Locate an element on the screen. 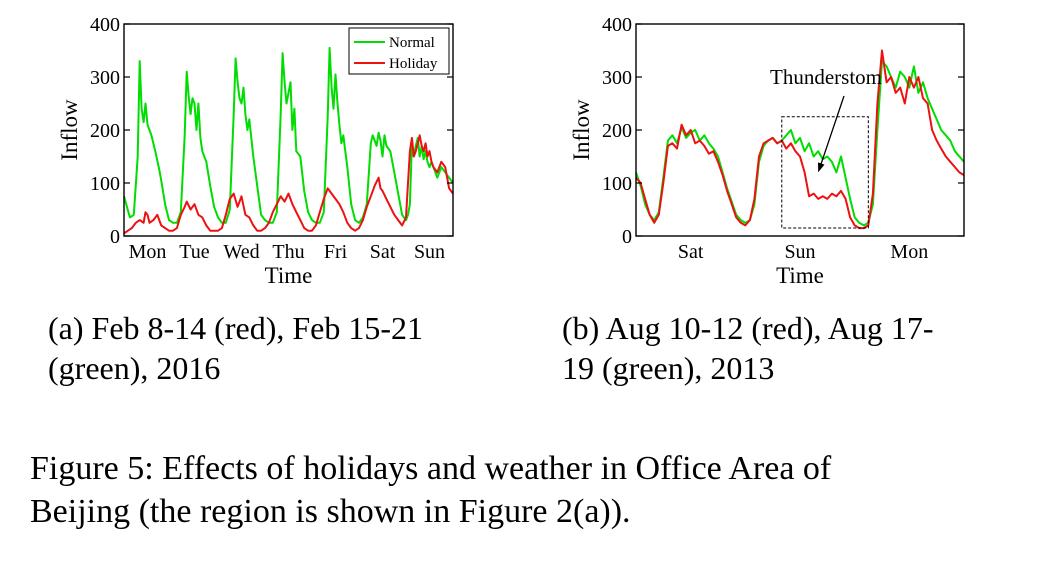 The image size is (1057, 562). chart-a-x-axis-title: Time is located at coordinates (289, 275).